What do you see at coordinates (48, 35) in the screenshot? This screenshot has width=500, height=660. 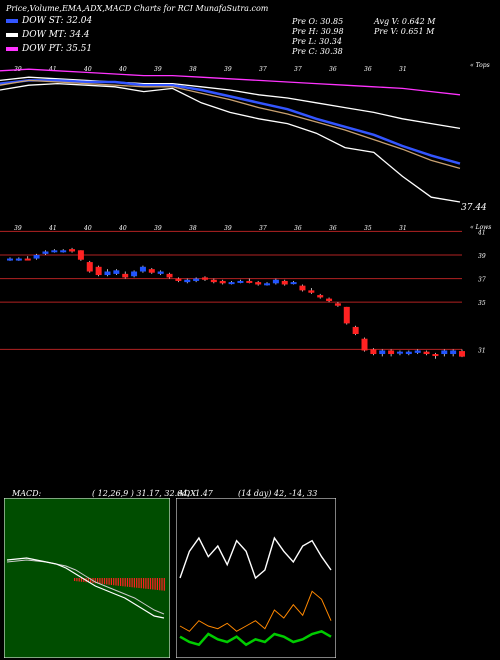 I see `legend-dow-mt: DOW MT: 34.4` at bounding box center [48, 35].